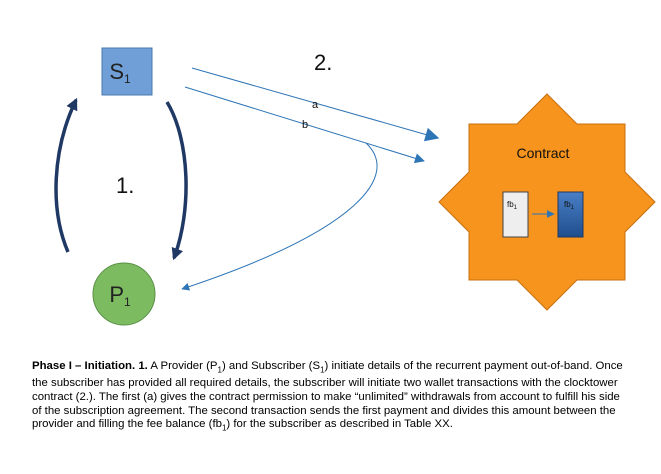 The image size is (661, 474). I want to click on subscriber-node: S1, so click(127, 71).